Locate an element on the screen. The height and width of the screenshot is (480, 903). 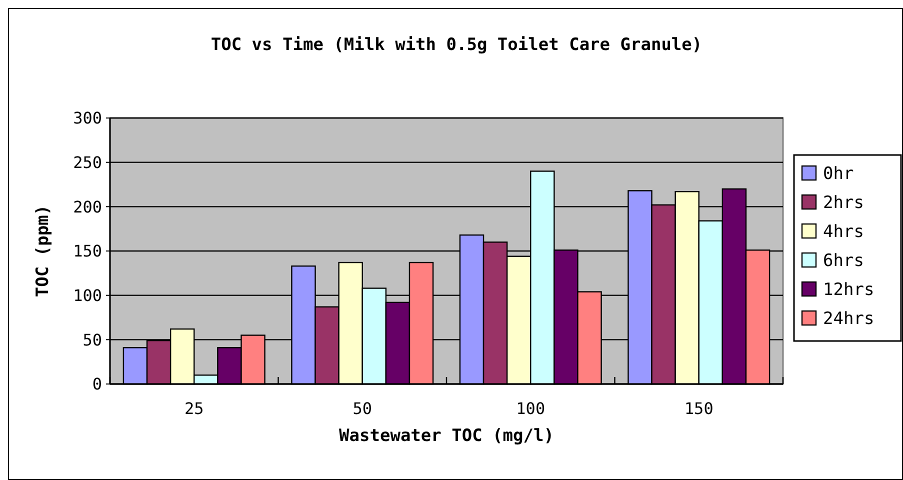
y-tick-label: 200 is located at coordinates (87, 206).